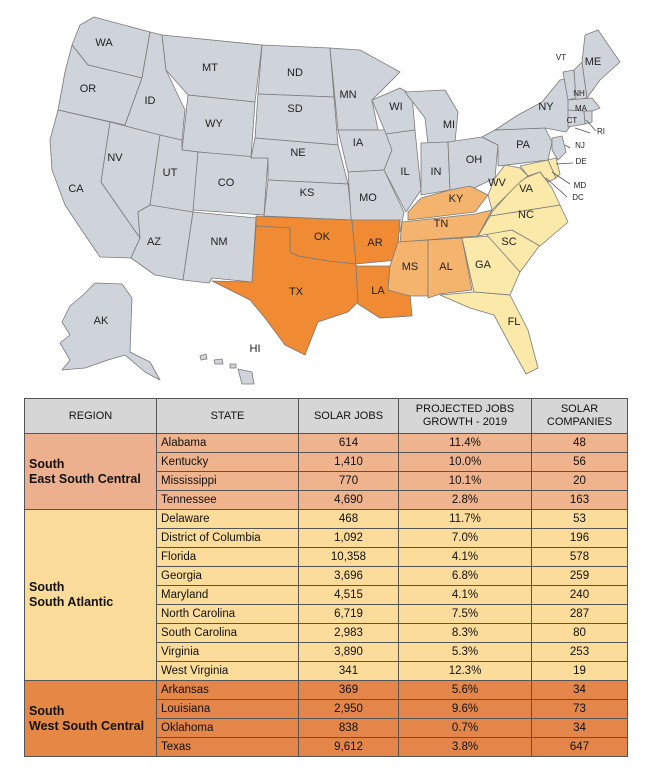 The height and width of the screenshot is (770, 650). I want to click on state-ak, so click(110, 331).